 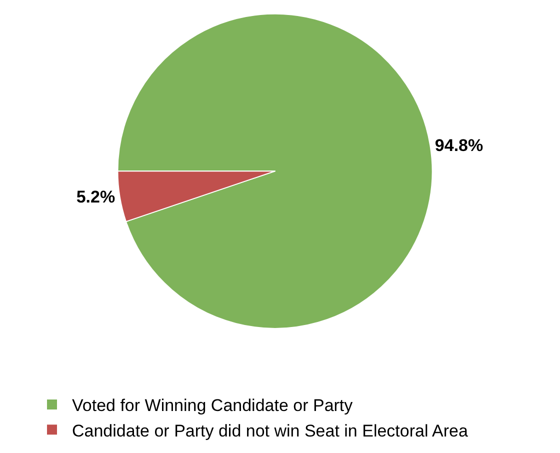 I want to click on data-label: 5.2%, so click(x=96, y=196).